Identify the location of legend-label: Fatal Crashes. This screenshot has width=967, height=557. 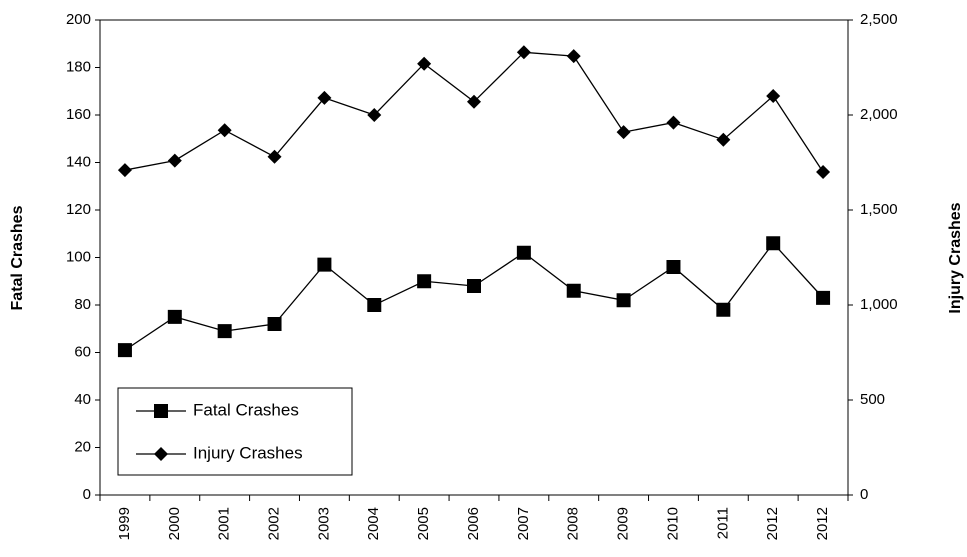
(246, 409).